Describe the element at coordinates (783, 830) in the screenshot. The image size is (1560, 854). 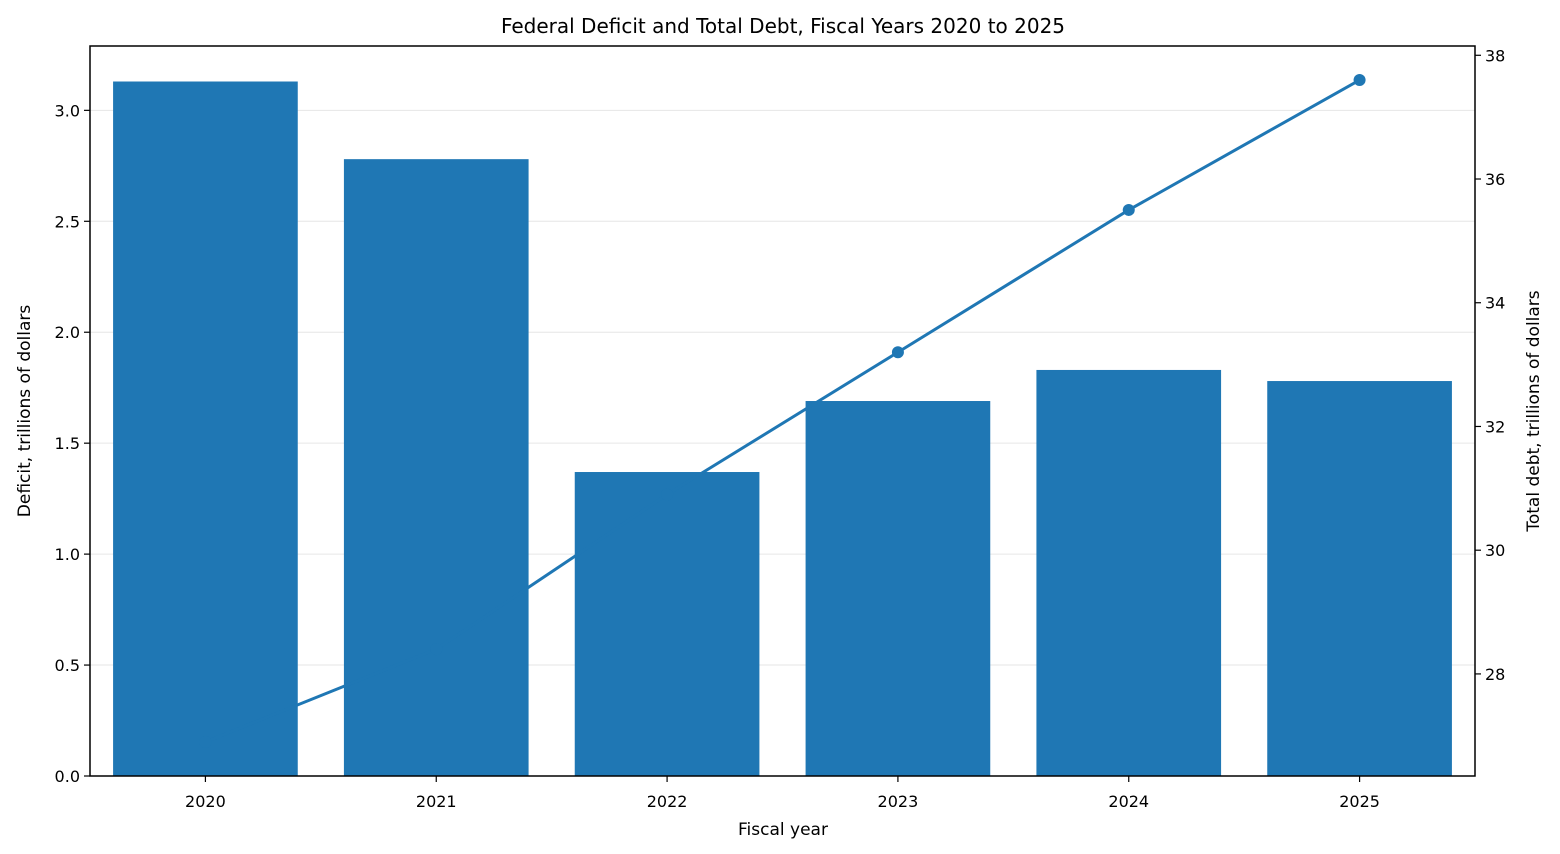
I see `x-axis-title: Fiscal year` at that location.